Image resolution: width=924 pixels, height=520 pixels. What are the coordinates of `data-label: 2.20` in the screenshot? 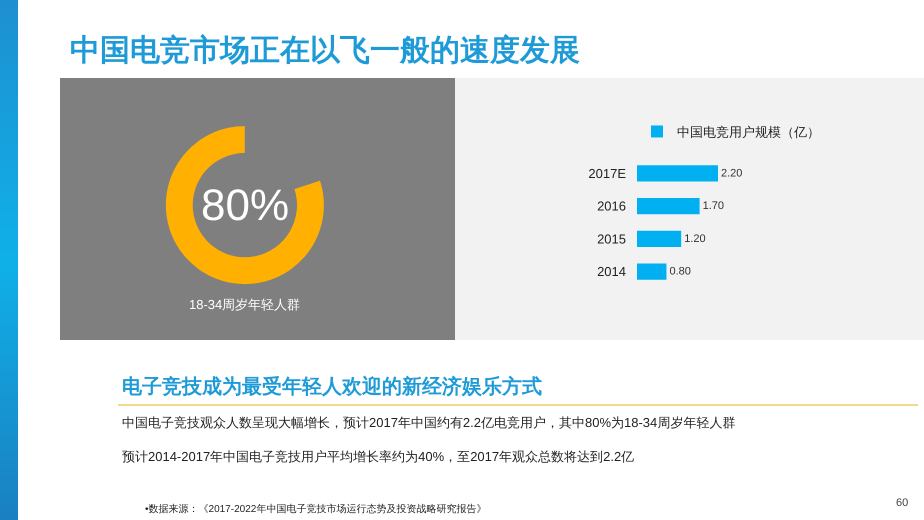 It's located at (731, 173).